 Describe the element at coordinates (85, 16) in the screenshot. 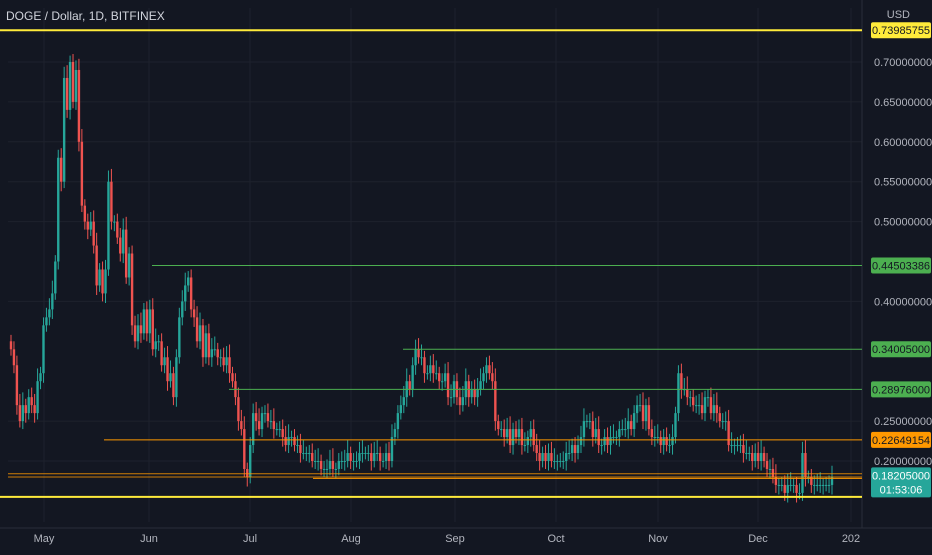

I see `symbol-title: DOGE / Dollar, 1D, BITFINEX` at that location.